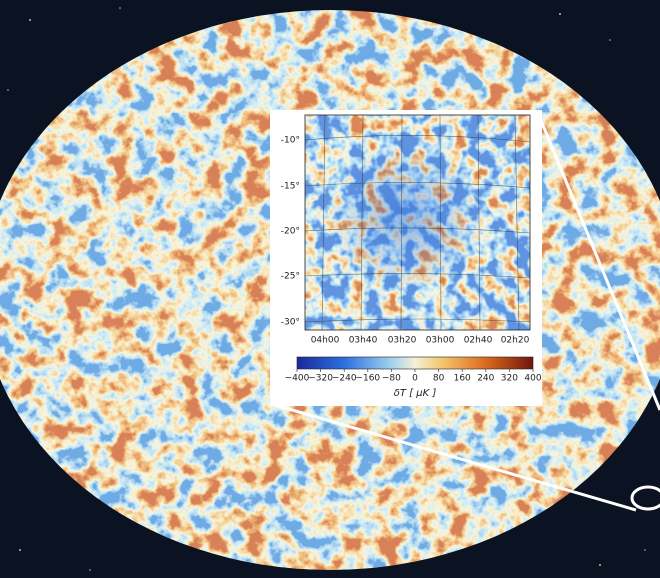  I want to click on x-tick-label: 03h40, so click(363, 341).